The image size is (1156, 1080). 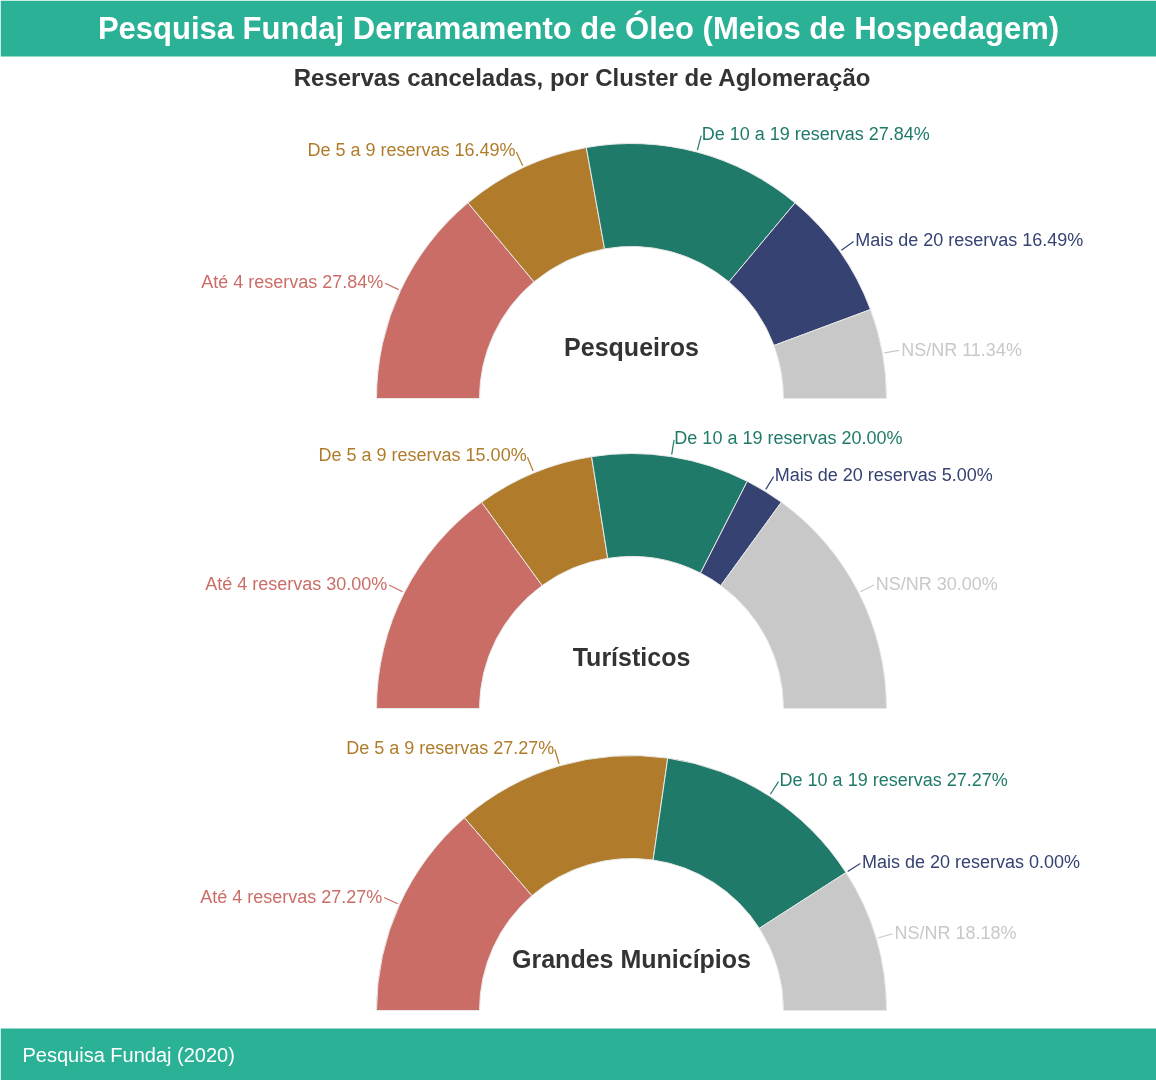 What do you see at coordinates (893, 779) in the screenshot?
I see `slice-label: De 10 a 19 reservas 27.27%` at bounding box center [893, 779].